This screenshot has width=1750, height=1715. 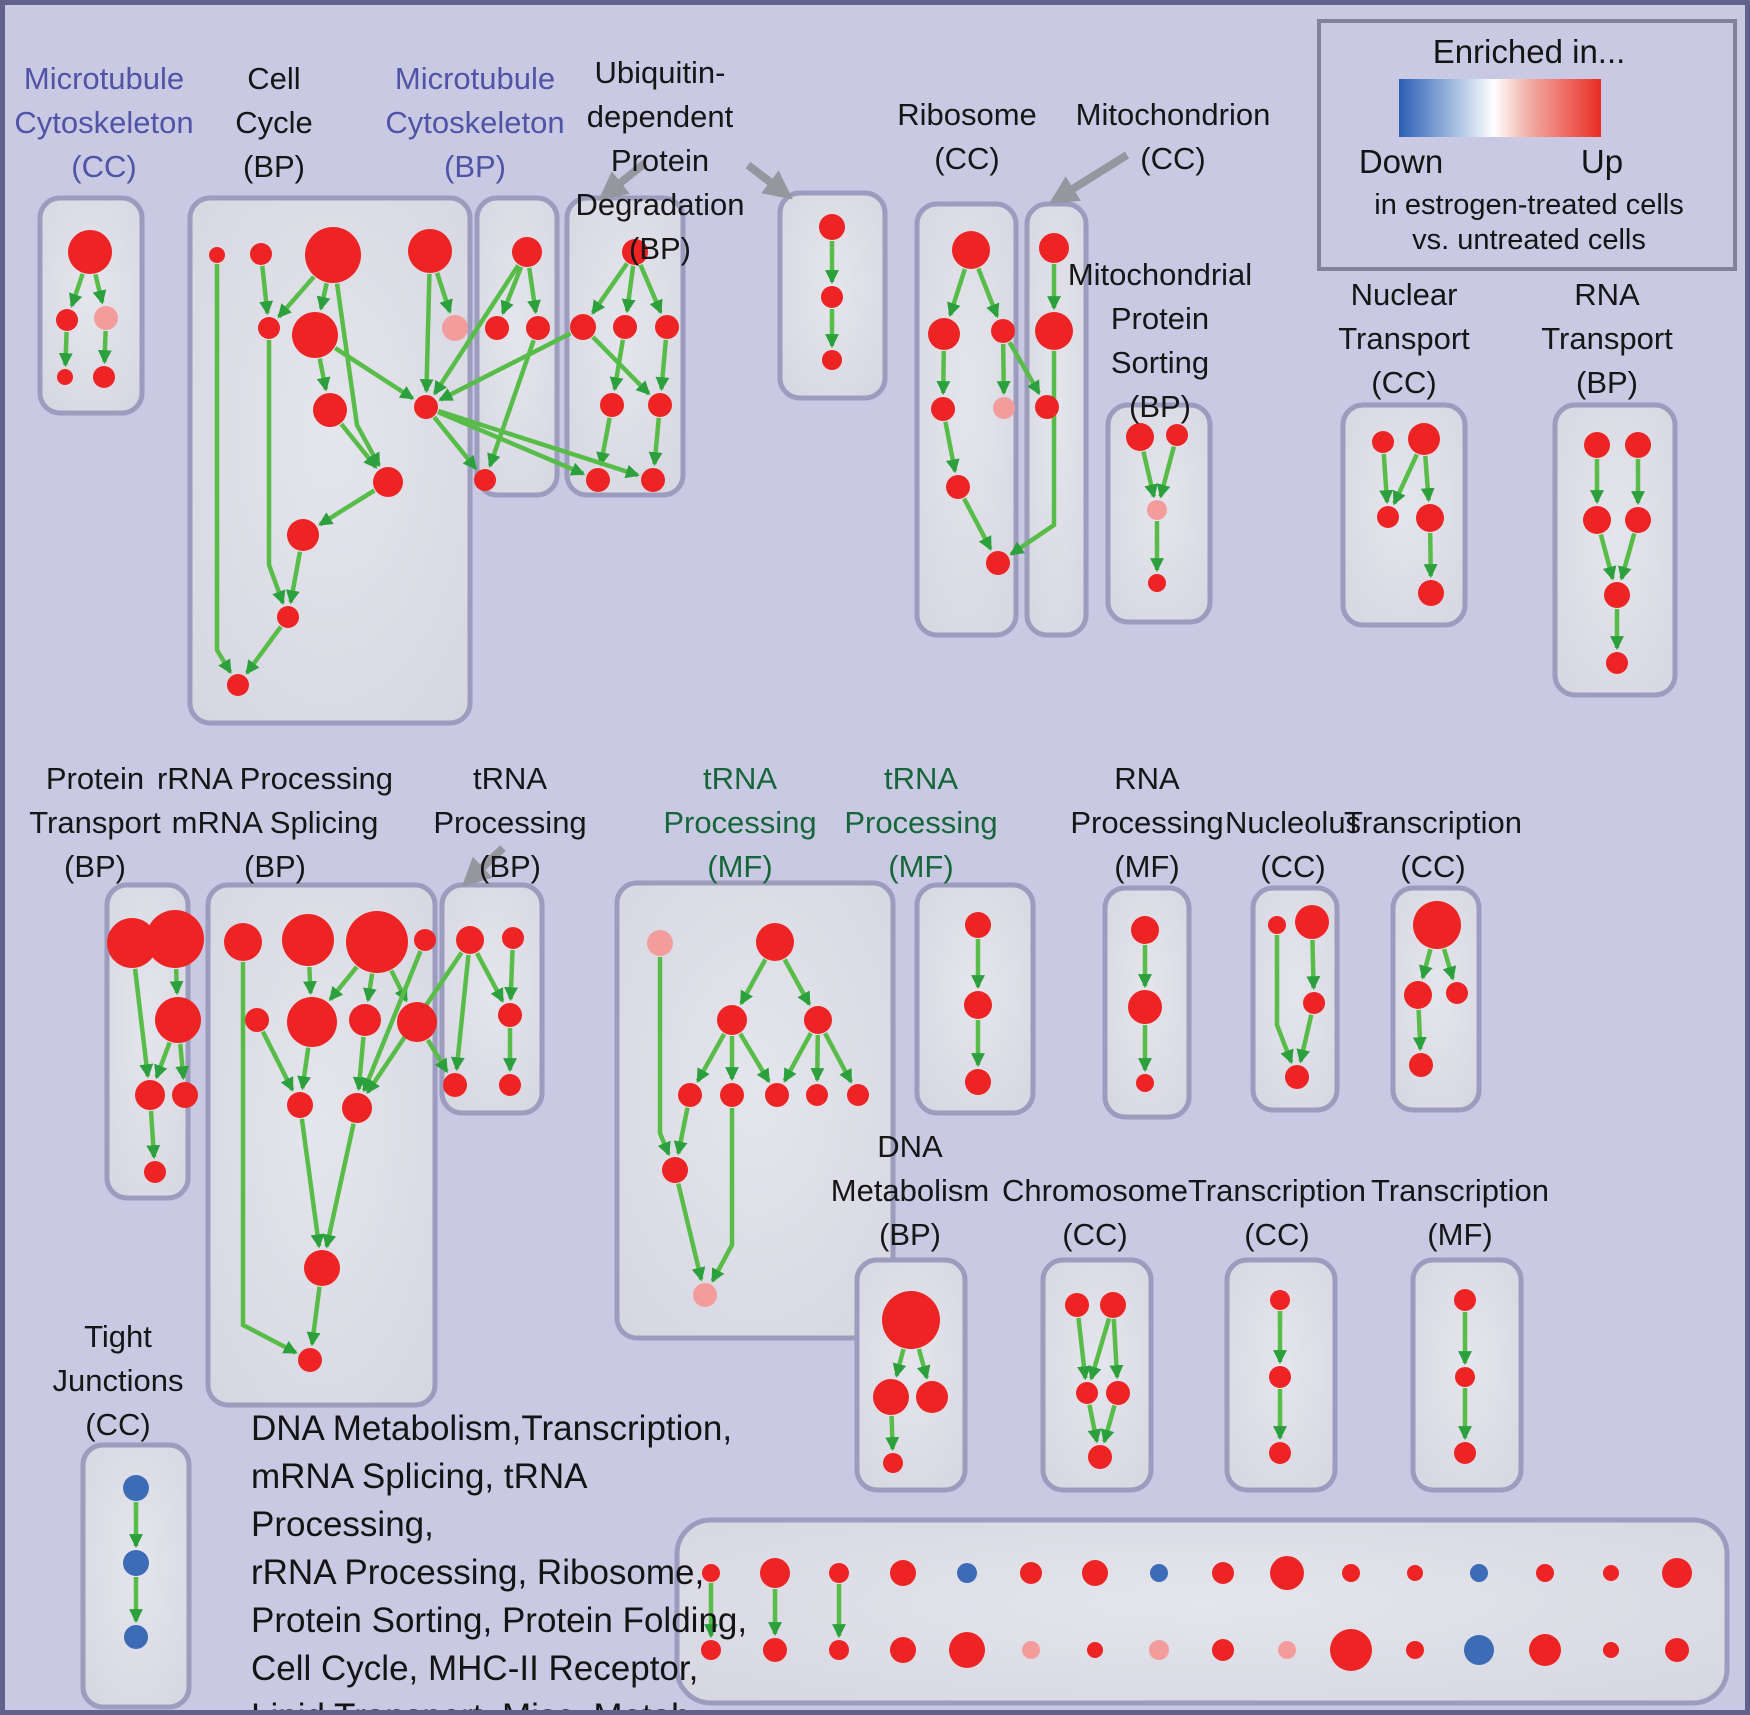 What do you see at coordinates (1177, 435) in the screenshot?
I see `node-mitochondrial-protein-sorting-bp-r` at bounding box center [1177, 435].